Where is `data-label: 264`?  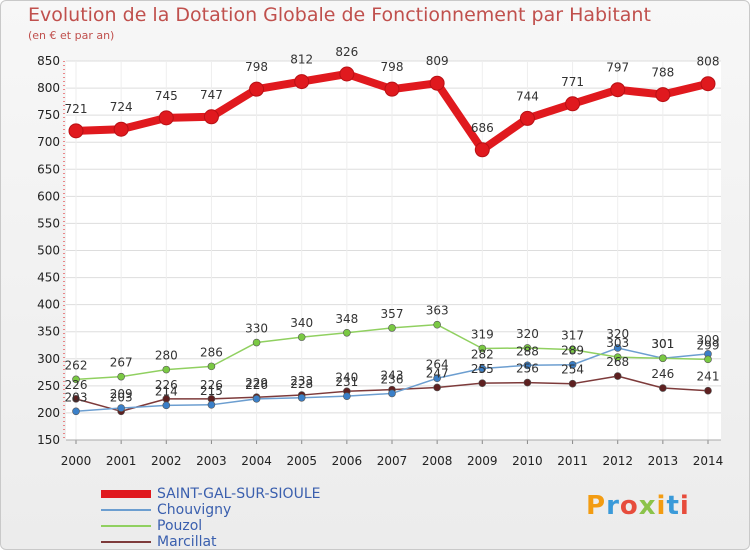
data-label: 264 is located at coordinates (437, 364).